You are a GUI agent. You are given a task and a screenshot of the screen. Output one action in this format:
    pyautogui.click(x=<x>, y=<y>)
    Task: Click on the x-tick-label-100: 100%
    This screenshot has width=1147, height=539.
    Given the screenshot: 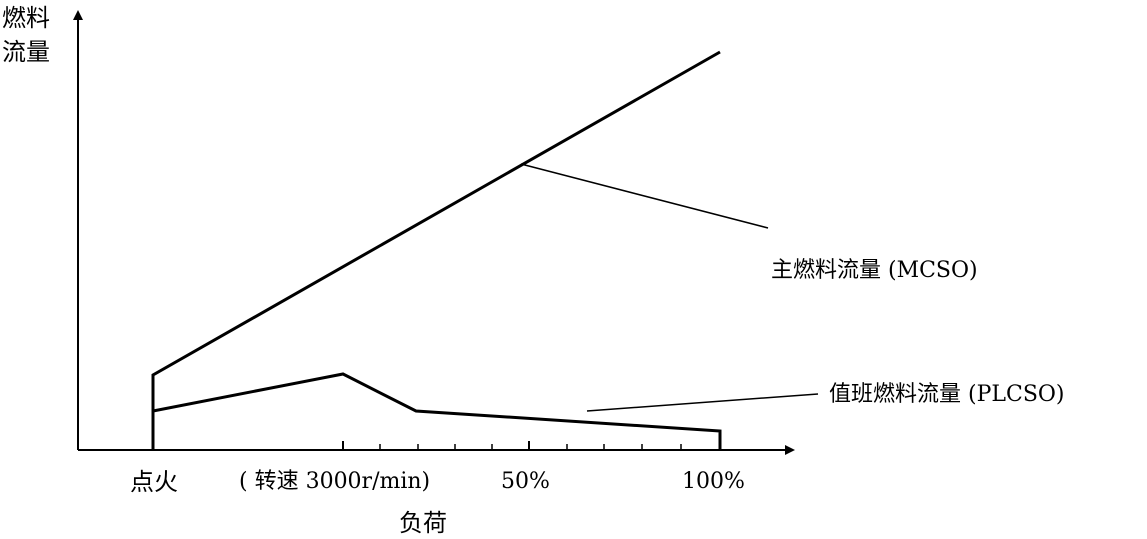 What is the action you would take?
    pyautogui.click(x=713, y=481)
    